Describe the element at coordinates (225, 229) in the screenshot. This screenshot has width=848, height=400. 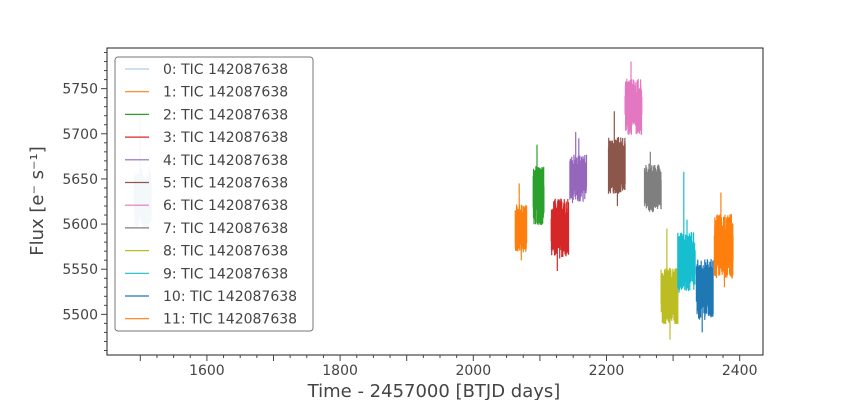
I see `legend-entry: 7: TIC 142087638` at that location.